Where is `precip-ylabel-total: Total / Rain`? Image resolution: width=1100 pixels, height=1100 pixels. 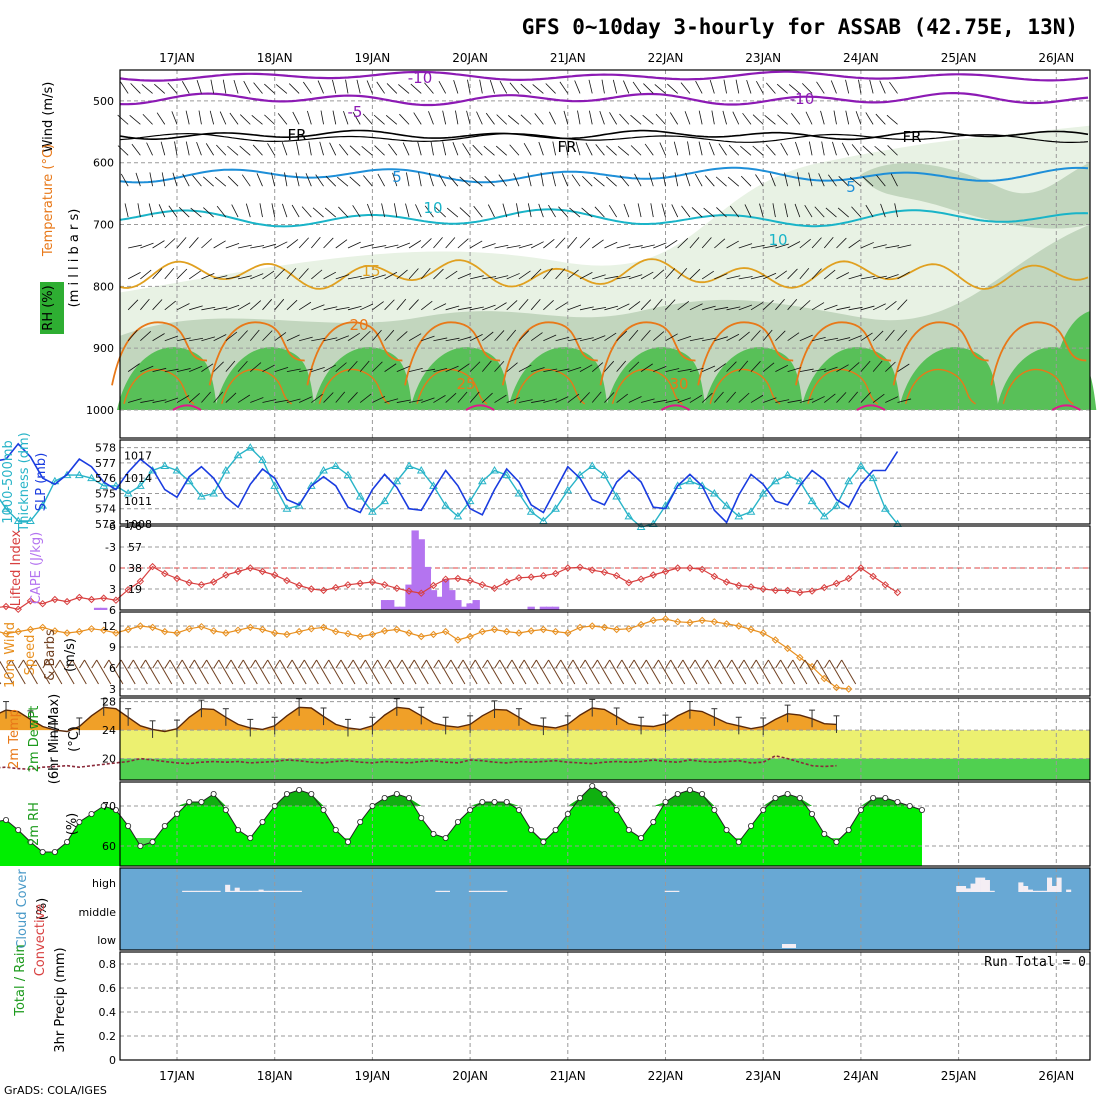 precip-ylabel-total: Total / Rain is located at coordinates (20, 980).